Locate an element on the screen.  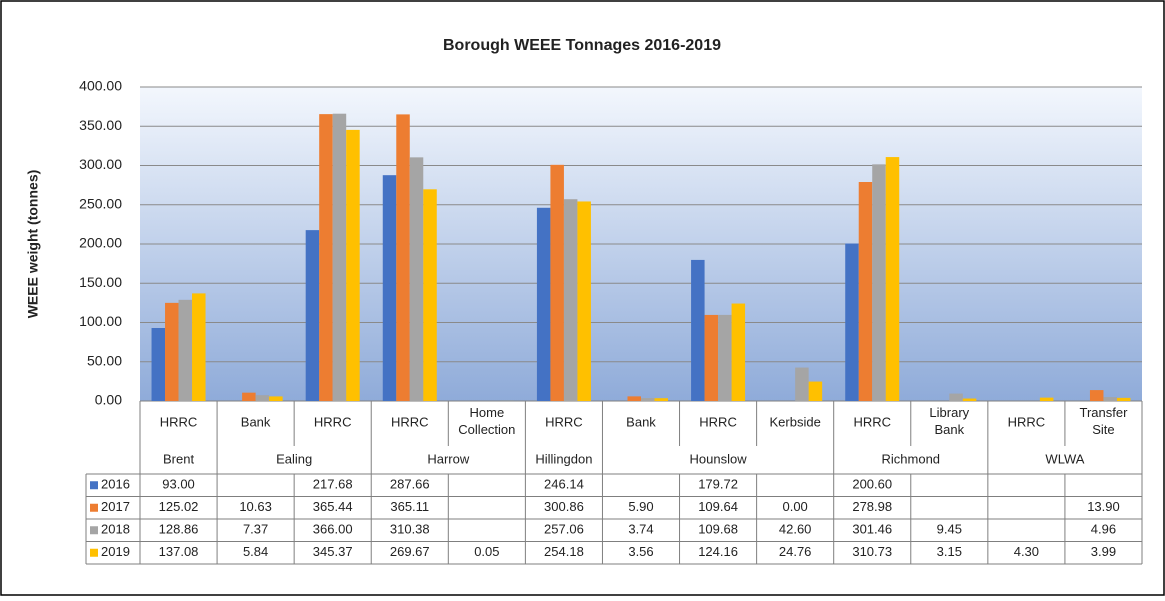
table-value: 3.99 is located at coordinates (1103, 551).